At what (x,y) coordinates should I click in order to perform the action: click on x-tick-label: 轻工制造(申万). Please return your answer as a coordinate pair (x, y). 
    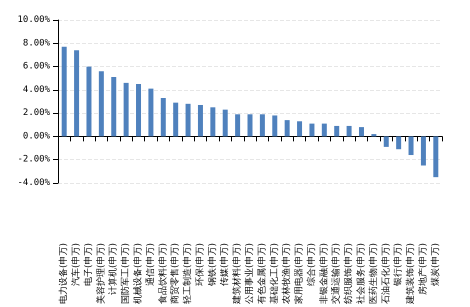
    Looking at the image, I should click on (188, 273).